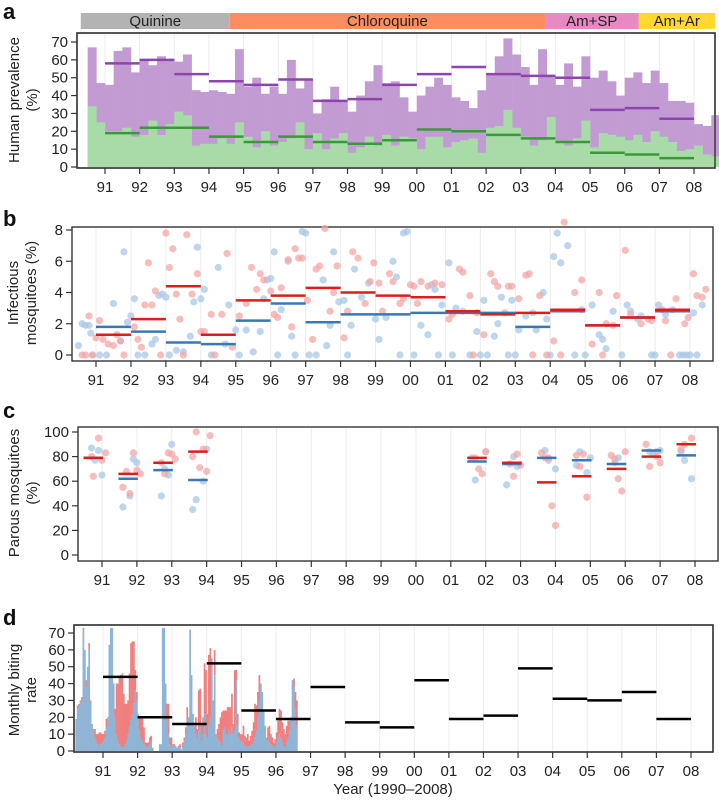 The image size is (719, 800). What do you see at coordinates (555, 187) in the screenshot?
I see `xtick-label-a-04: 04` at bounding box center [555, 187].